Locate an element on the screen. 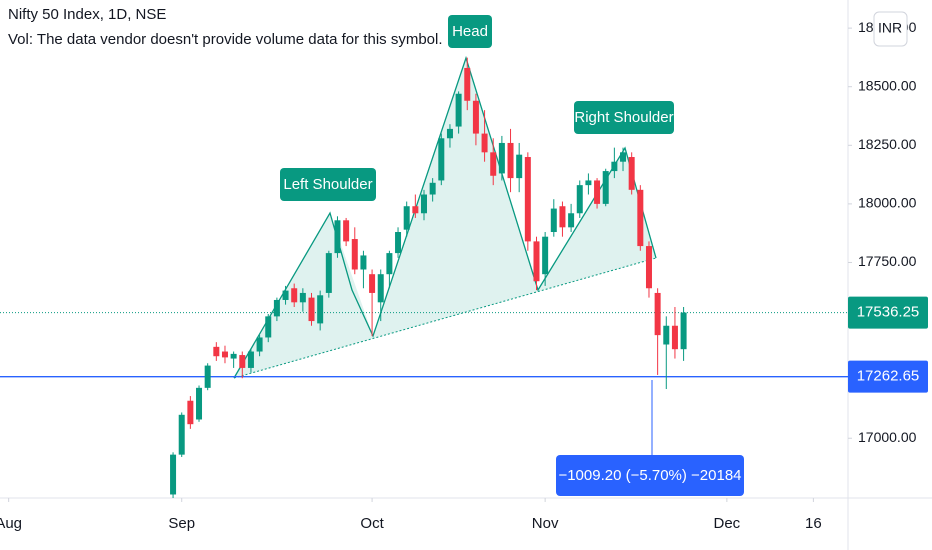 The image size is (932, 550). y-tick-label: 18000.00 is located at coordinates (887, 203).